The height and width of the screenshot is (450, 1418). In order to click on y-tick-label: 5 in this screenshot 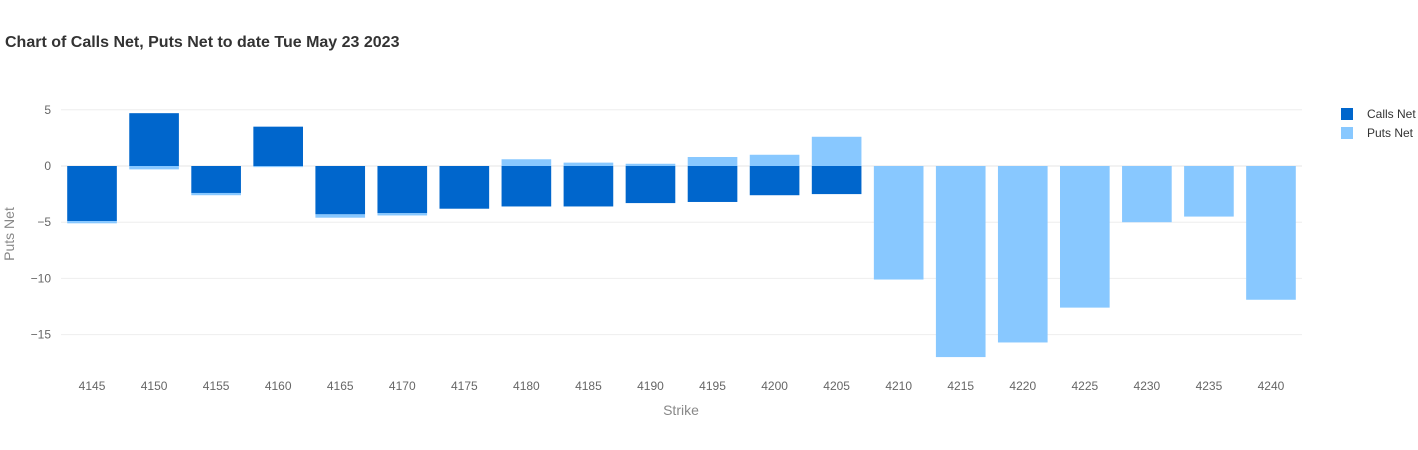, I will do `click(47, 110)`.